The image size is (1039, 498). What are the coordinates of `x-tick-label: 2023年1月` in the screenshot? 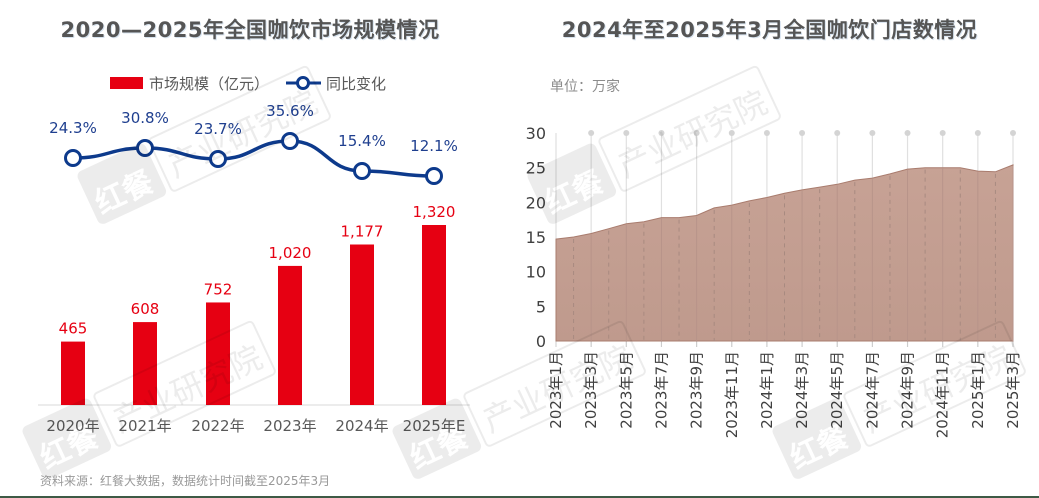 It's located at (556, 390).